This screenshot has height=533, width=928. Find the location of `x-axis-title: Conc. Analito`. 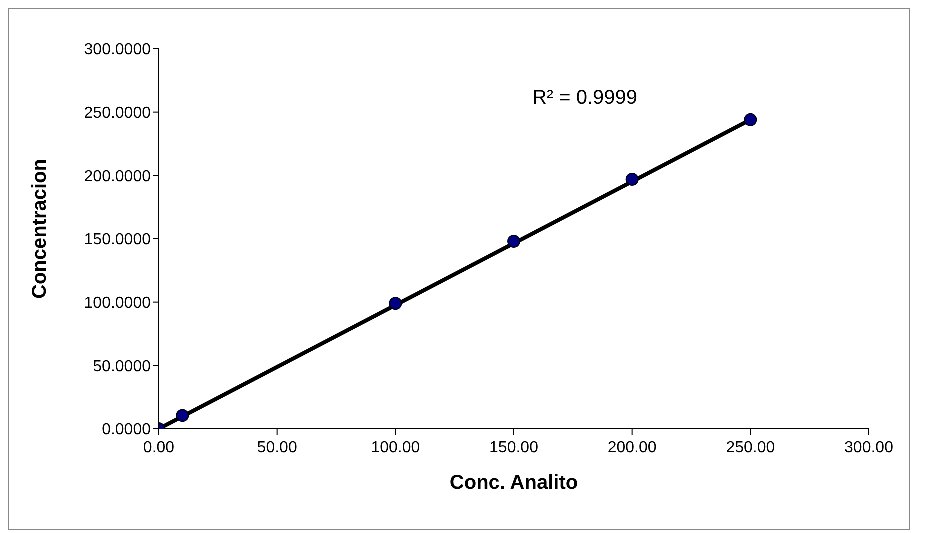

x-axis-title: Conc. Analito is located at coordinates (514, 483).